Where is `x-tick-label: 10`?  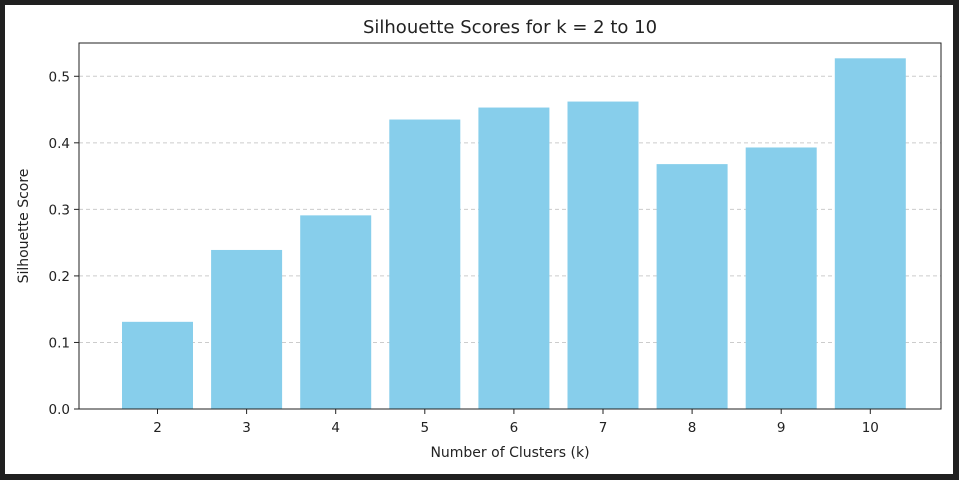
x-tick-label: 10 is located at coordinates (870, 428).